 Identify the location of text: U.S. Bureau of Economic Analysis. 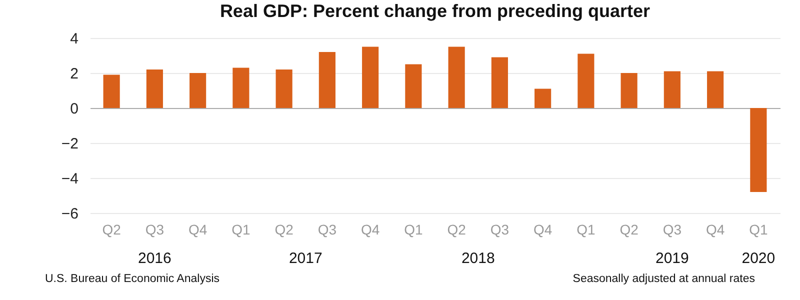
(132, 279).